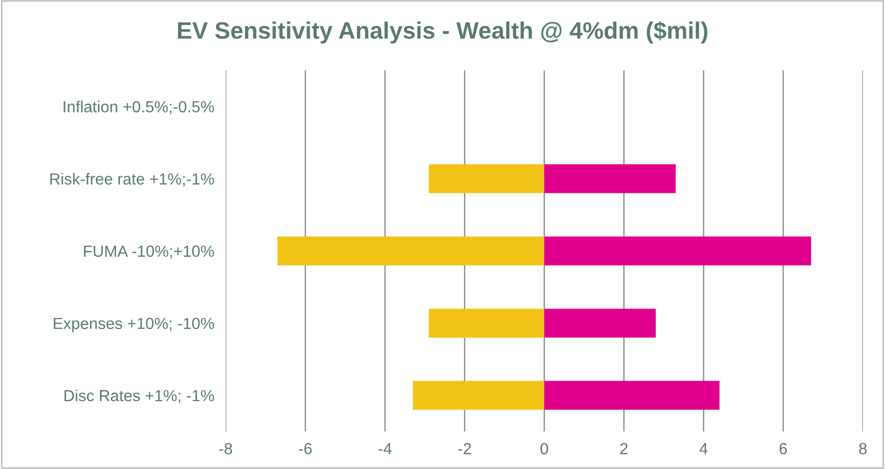  What do you see at coordinates (139, 107) in the screenshot?
I see `y-tick-label: Inflation +0.5%;-0.5%` at bounding box center [139, 107].